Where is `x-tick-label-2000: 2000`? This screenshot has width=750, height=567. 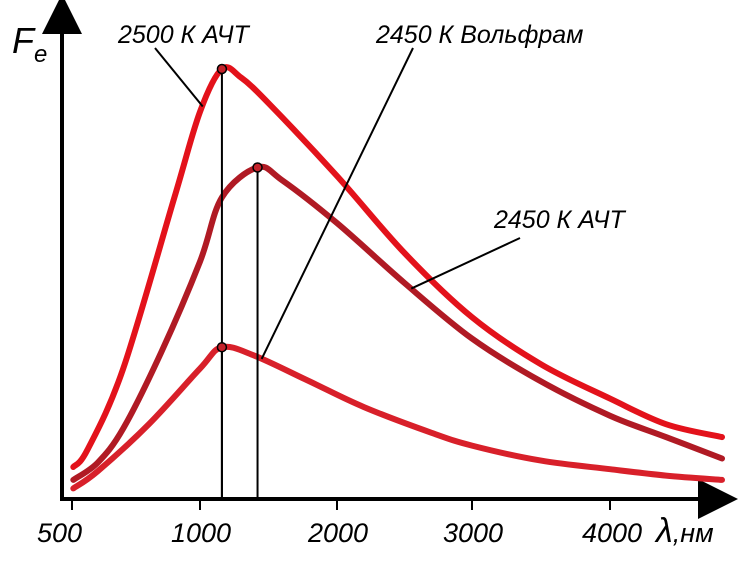 x-tick-label-2000: 2000 is located at coordinates (337, 533).